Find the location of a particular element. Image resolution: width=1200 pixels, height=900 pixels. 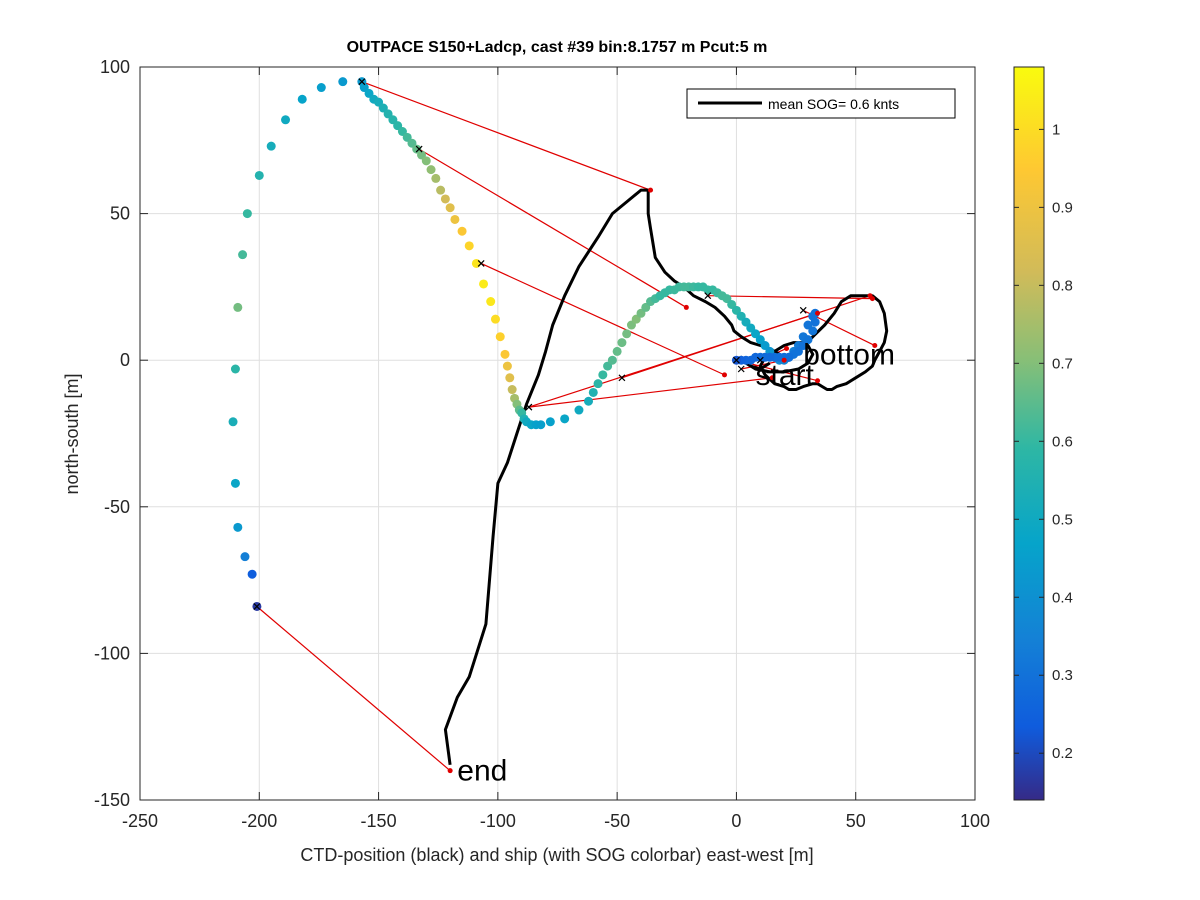

y-tick-label: -50 is located at coordinates (117, 507).